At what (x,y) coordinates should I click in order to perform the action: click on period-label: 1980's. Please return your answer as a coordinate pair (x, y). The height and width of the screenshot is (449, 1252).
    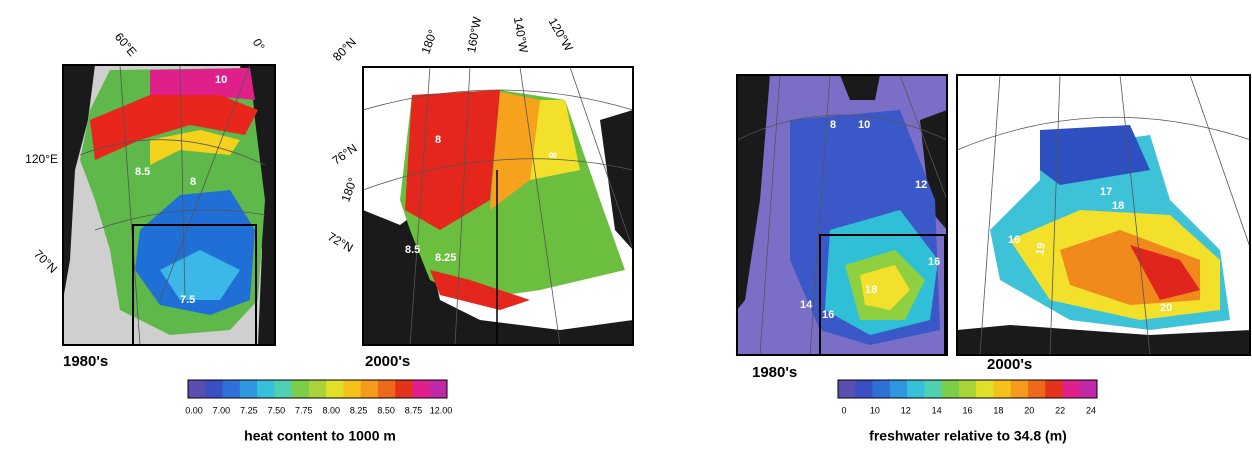
    Looking at the image, I should click on (85, 361).